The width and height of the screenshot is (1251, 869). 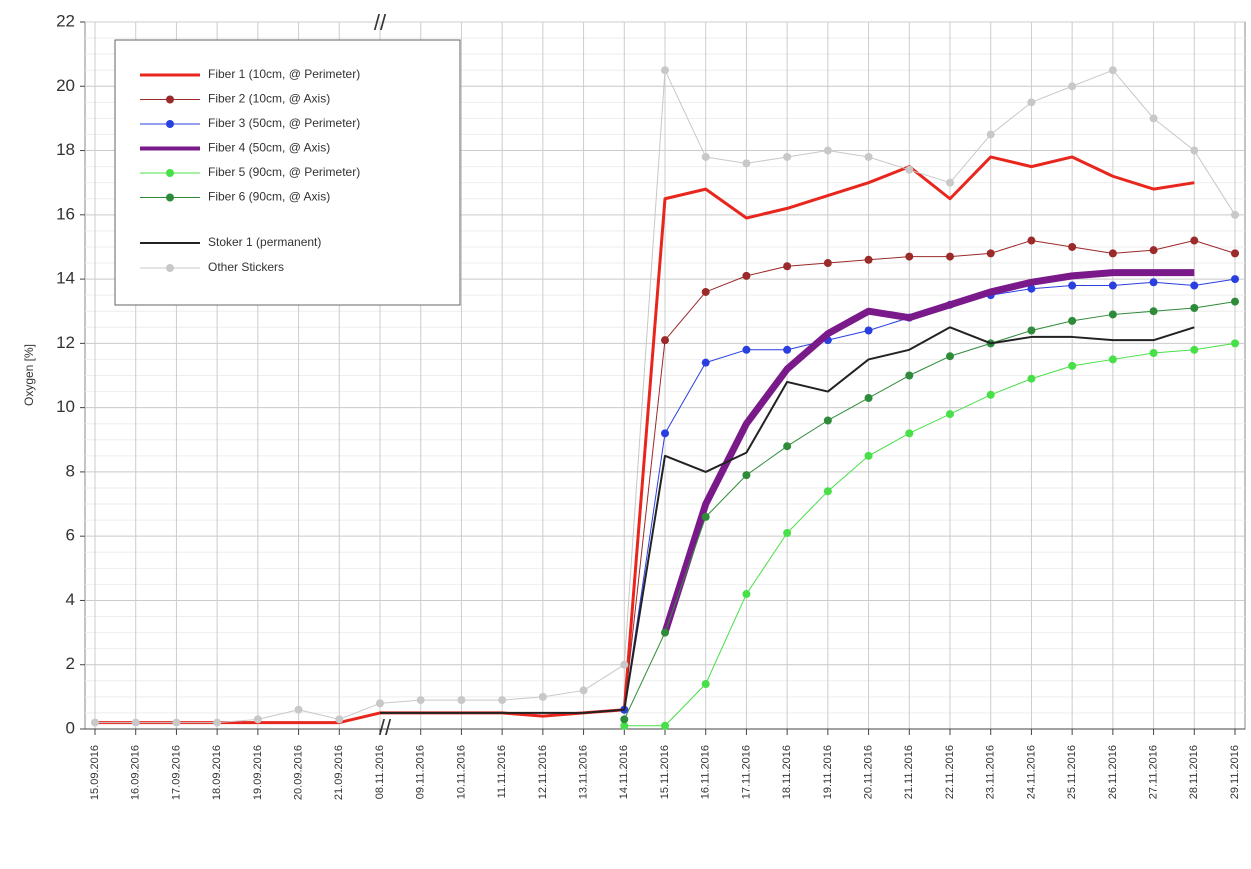 What do you see at coordinates (583, 772) in the screenshot?
I see `x-tick-label: 13.11.2016` at bounding box center [583, 772].